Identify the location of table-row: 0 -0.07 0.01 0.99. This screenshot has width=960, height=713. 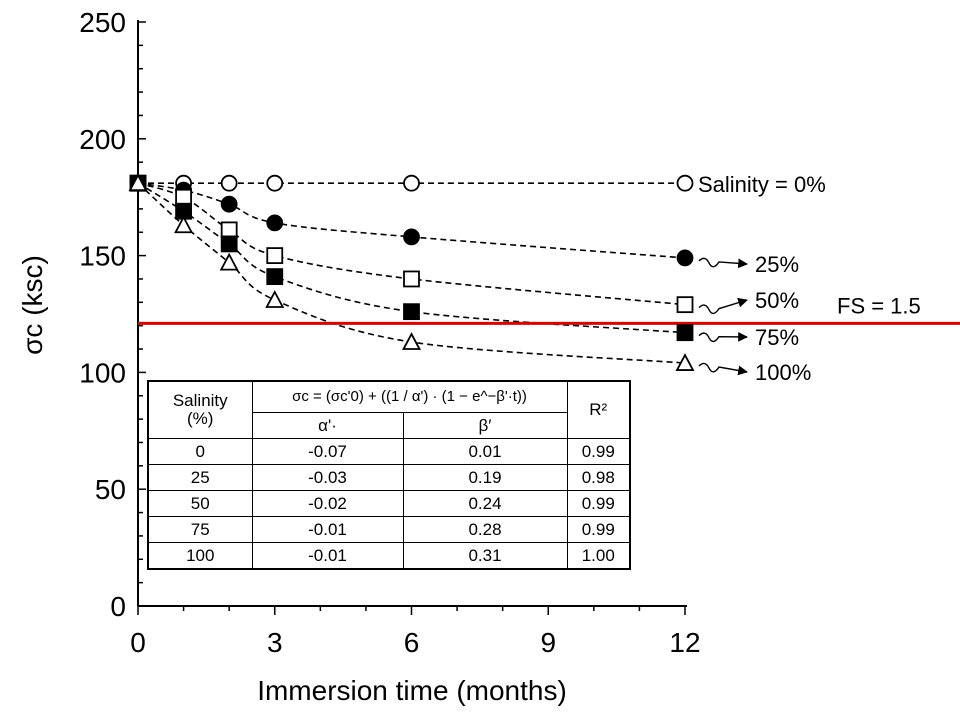
(389, 451).